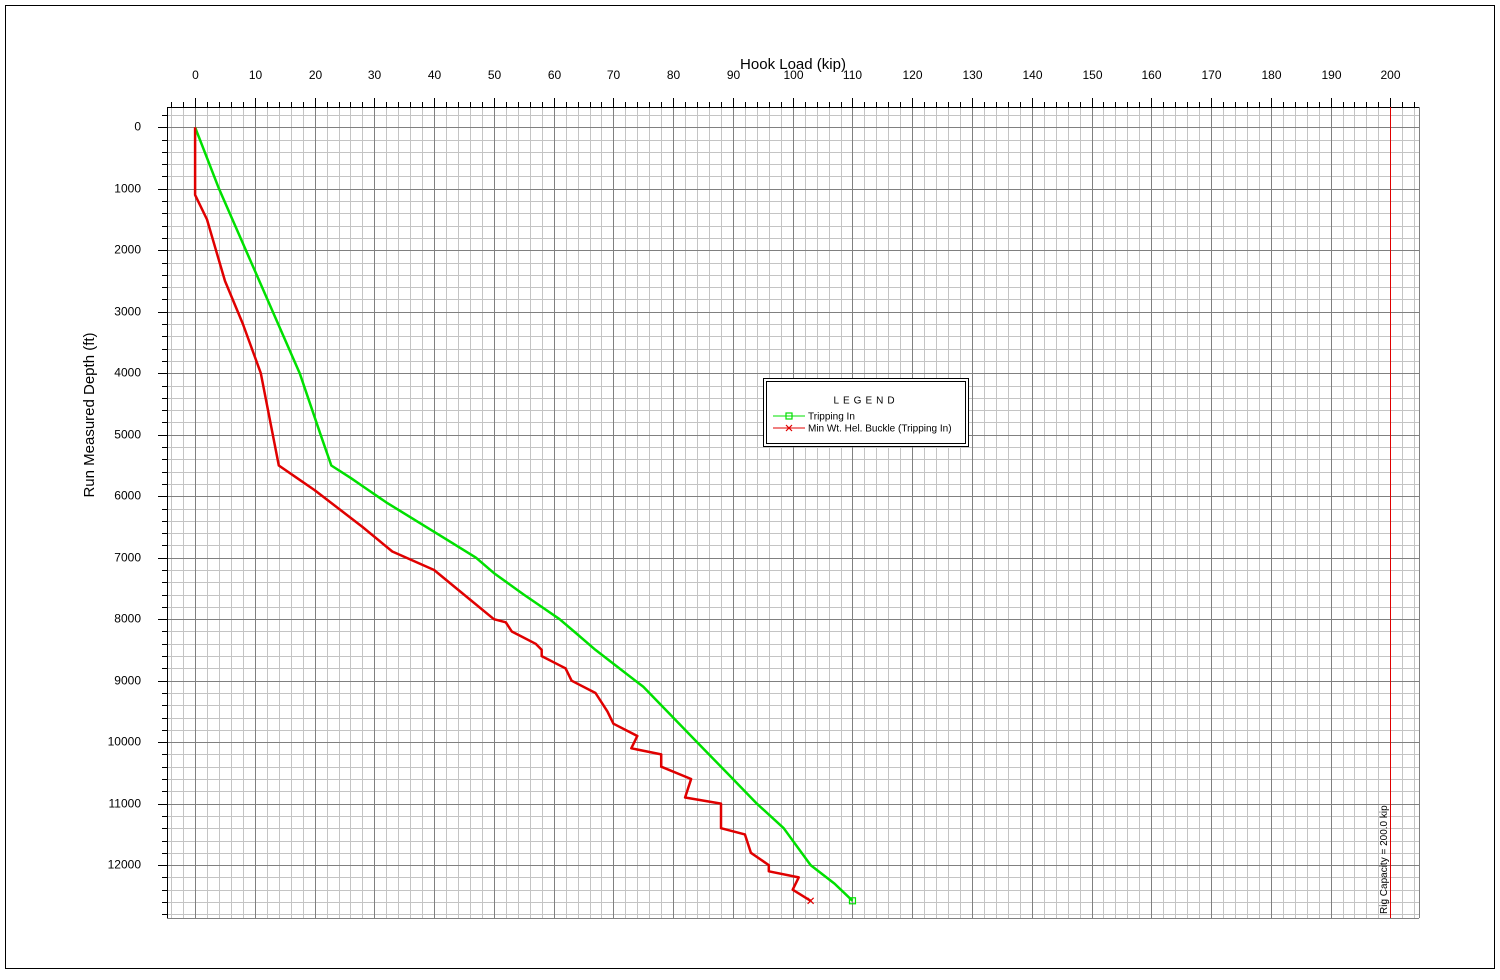 This screenshot has width=1500, height=980. What do you see at coordinates (125, 742) in the screenshot?
I see `y-tick-label: 10000` at bounding box center [125, 742].